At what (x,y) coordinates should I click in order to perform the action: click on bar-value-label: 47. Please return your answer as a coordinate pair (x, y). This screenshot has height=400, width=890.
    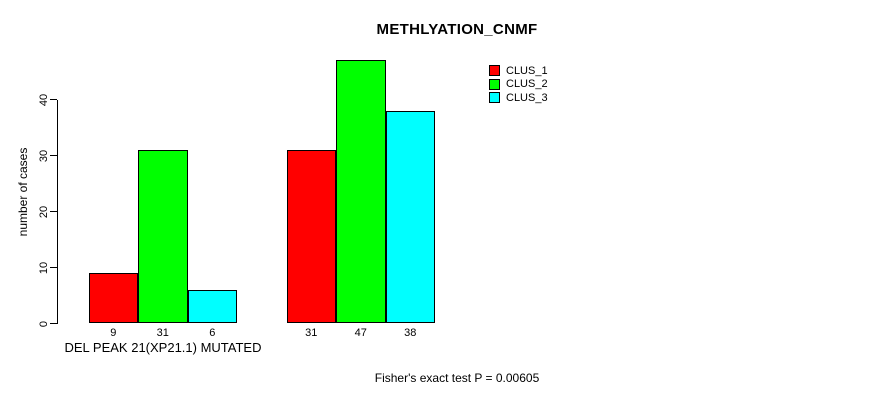
    Looking at the image, I should click on (360, 333).